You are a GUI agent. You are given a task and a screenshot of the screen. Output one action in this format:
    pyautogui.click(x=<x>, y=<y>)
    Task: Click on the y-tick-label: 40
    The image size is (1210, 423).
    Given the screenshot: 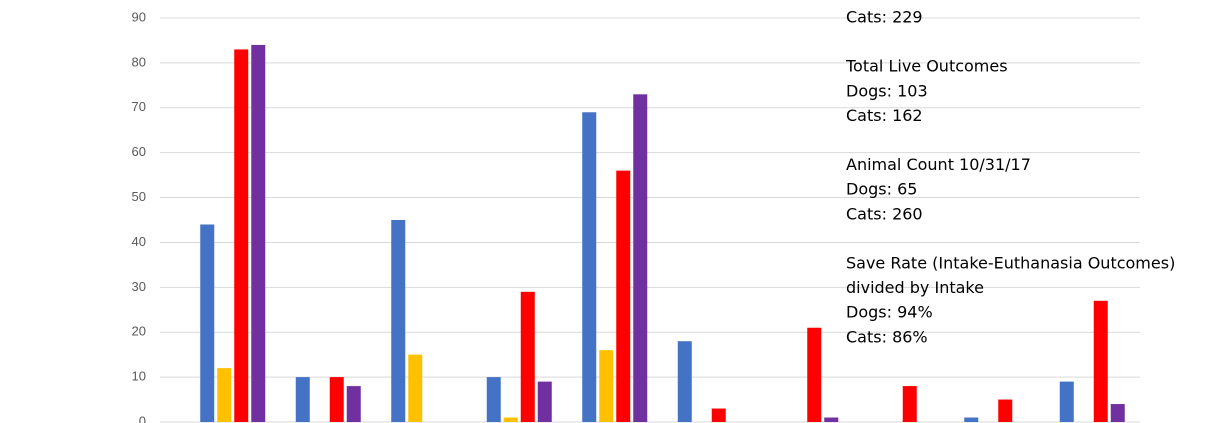 What is the action you would take?
    pyautogui.click(x=139, y=241)
    